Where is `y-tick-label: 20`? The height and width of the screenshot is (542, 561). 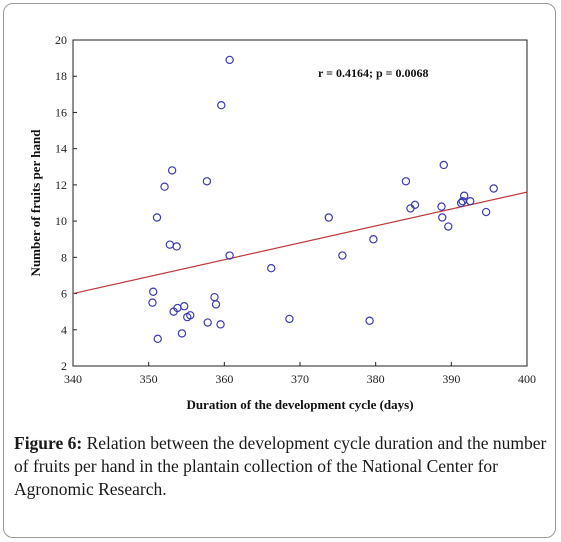 y-tick-label: 20 is located at coordinates (61, 40).